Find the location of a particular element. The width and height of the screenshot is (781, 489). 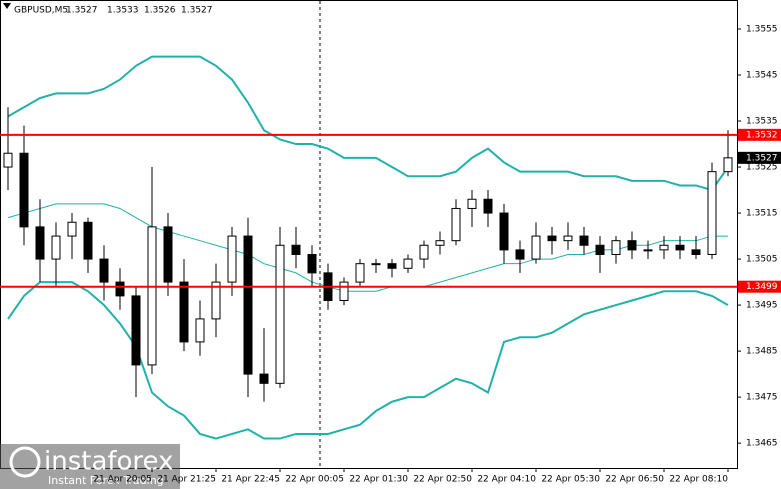

level-label: 1.3499 is located at coordinates (762, 287).